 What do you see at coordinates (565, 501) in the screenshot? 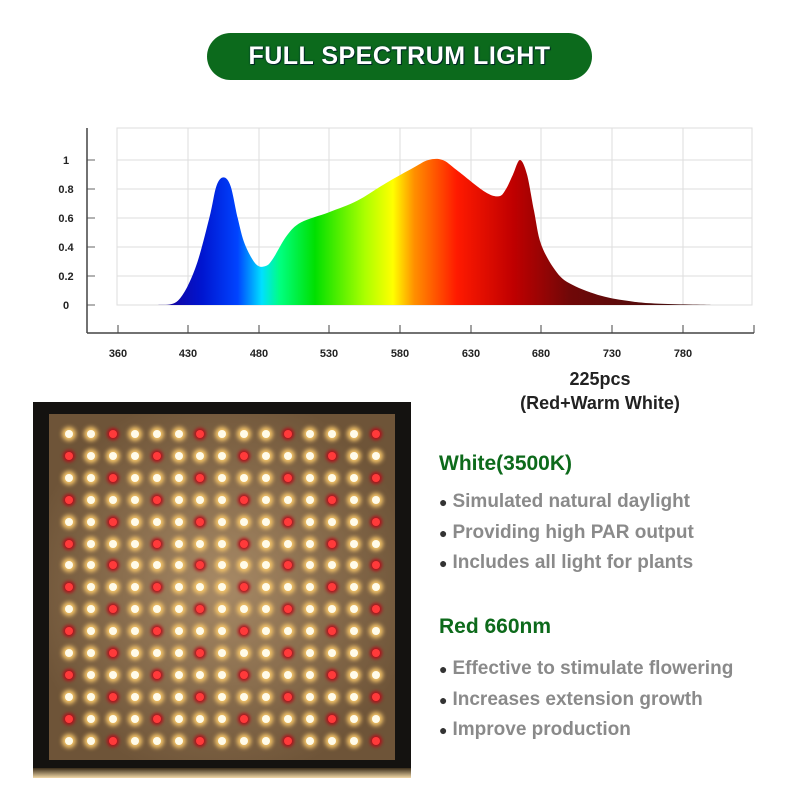
I see `white-bullet: ● Simulated natural daylight` at bounding box center [565, 501].